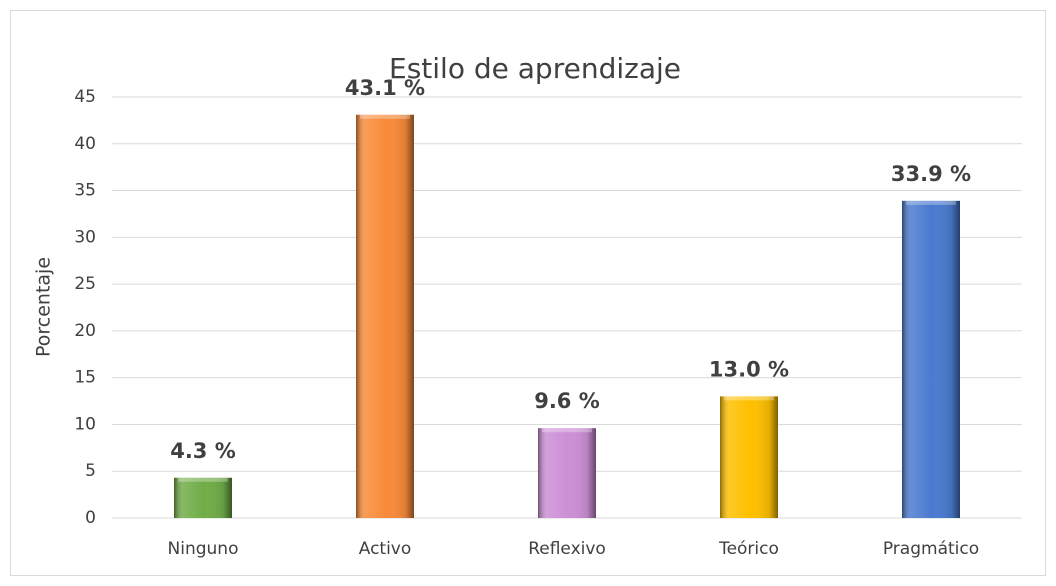  What do you see at coordinates (567, 549) in the screenshot?
I see `x-tick-label: Reflexivo` at bounding box center [567, 549].